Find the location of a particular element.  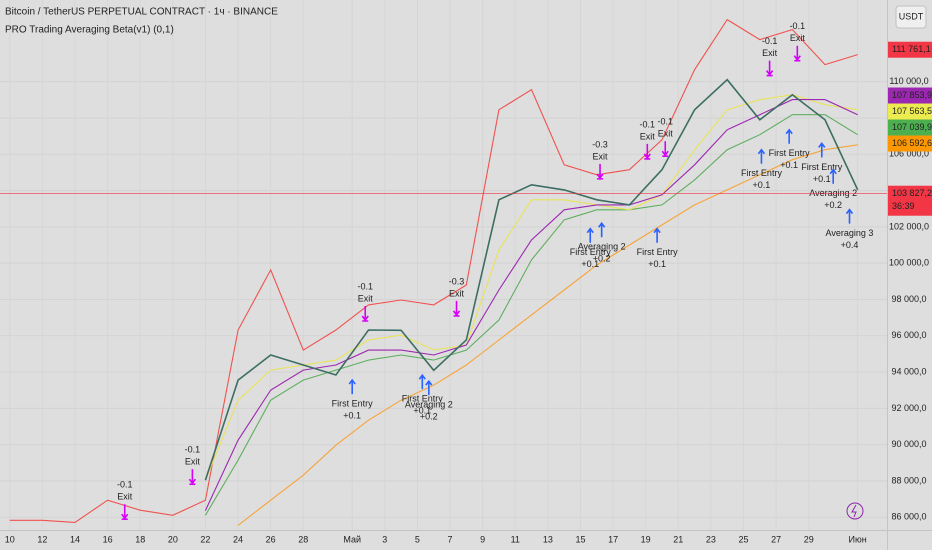

x-tick-label: 7 is located at coordinates (450, 539).